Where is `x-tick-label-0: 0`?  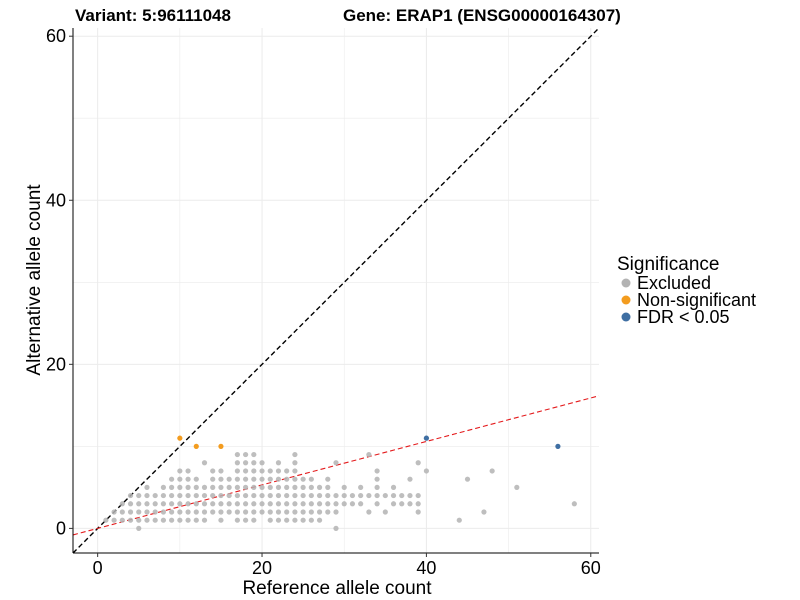 x-tick-label-0: 0 is located at coordinates (98, 568).